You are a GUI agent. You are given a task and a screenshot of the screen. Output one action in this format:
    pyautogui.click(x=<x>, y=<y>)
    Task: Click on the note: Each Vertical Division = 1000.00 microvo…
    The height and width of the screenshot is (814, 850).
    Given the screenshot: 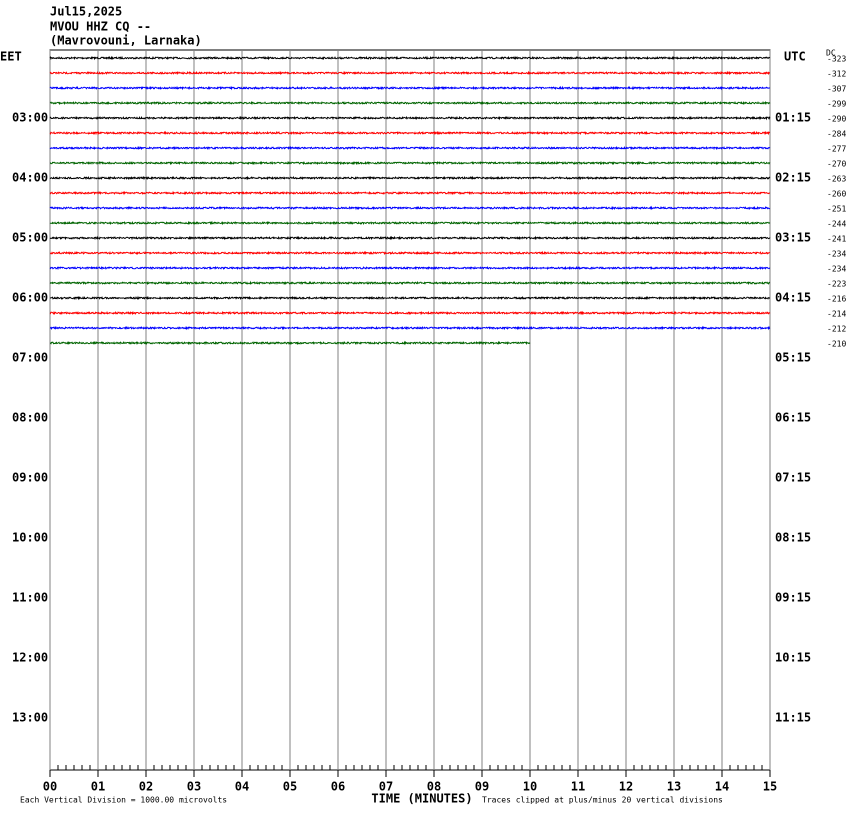 What is the action you would take?
    pyautogui.click(x=123, y=800)
    